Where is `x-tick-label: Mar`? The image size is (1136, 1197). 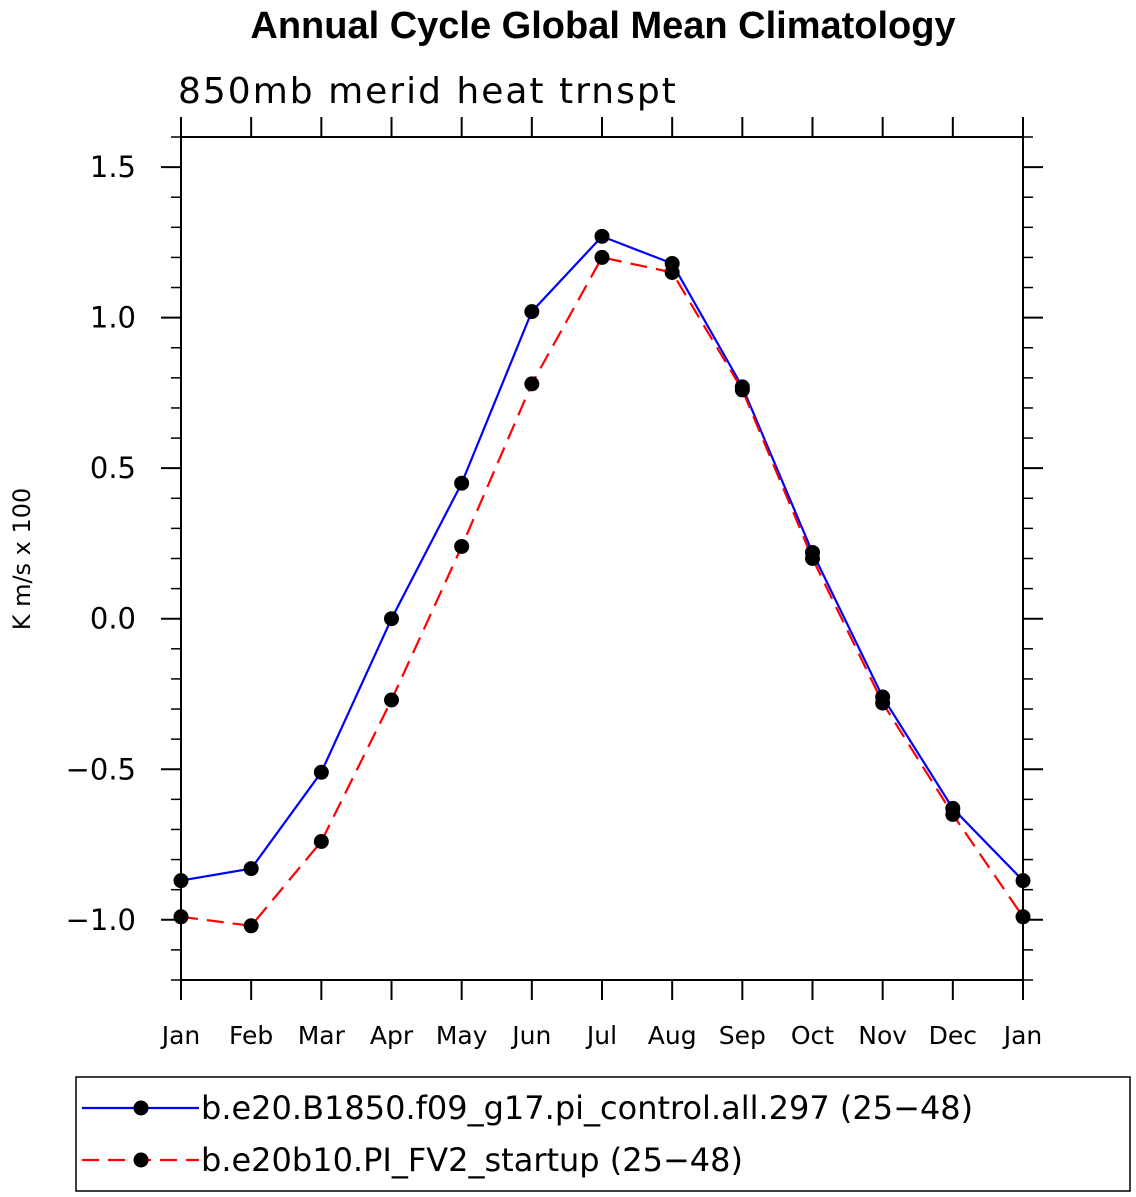 x-tick-label: Mar is located at coordinates (322, 1035).